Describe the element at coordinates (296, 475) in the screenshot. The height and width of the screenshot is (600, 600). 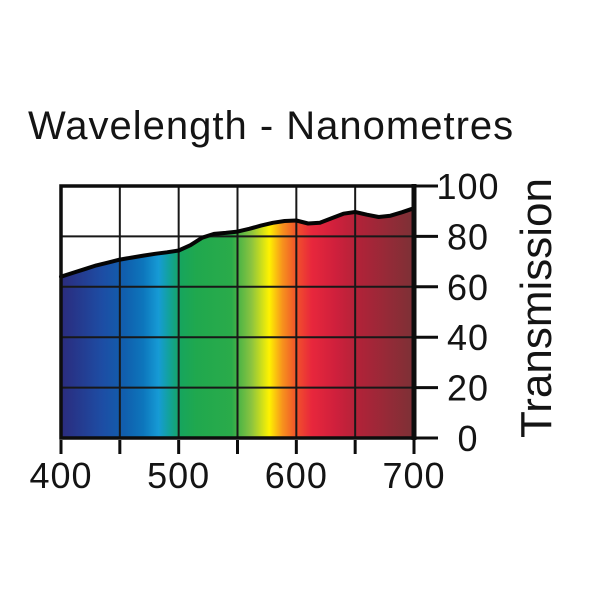
I see `x-tick-label: 600` at that location.